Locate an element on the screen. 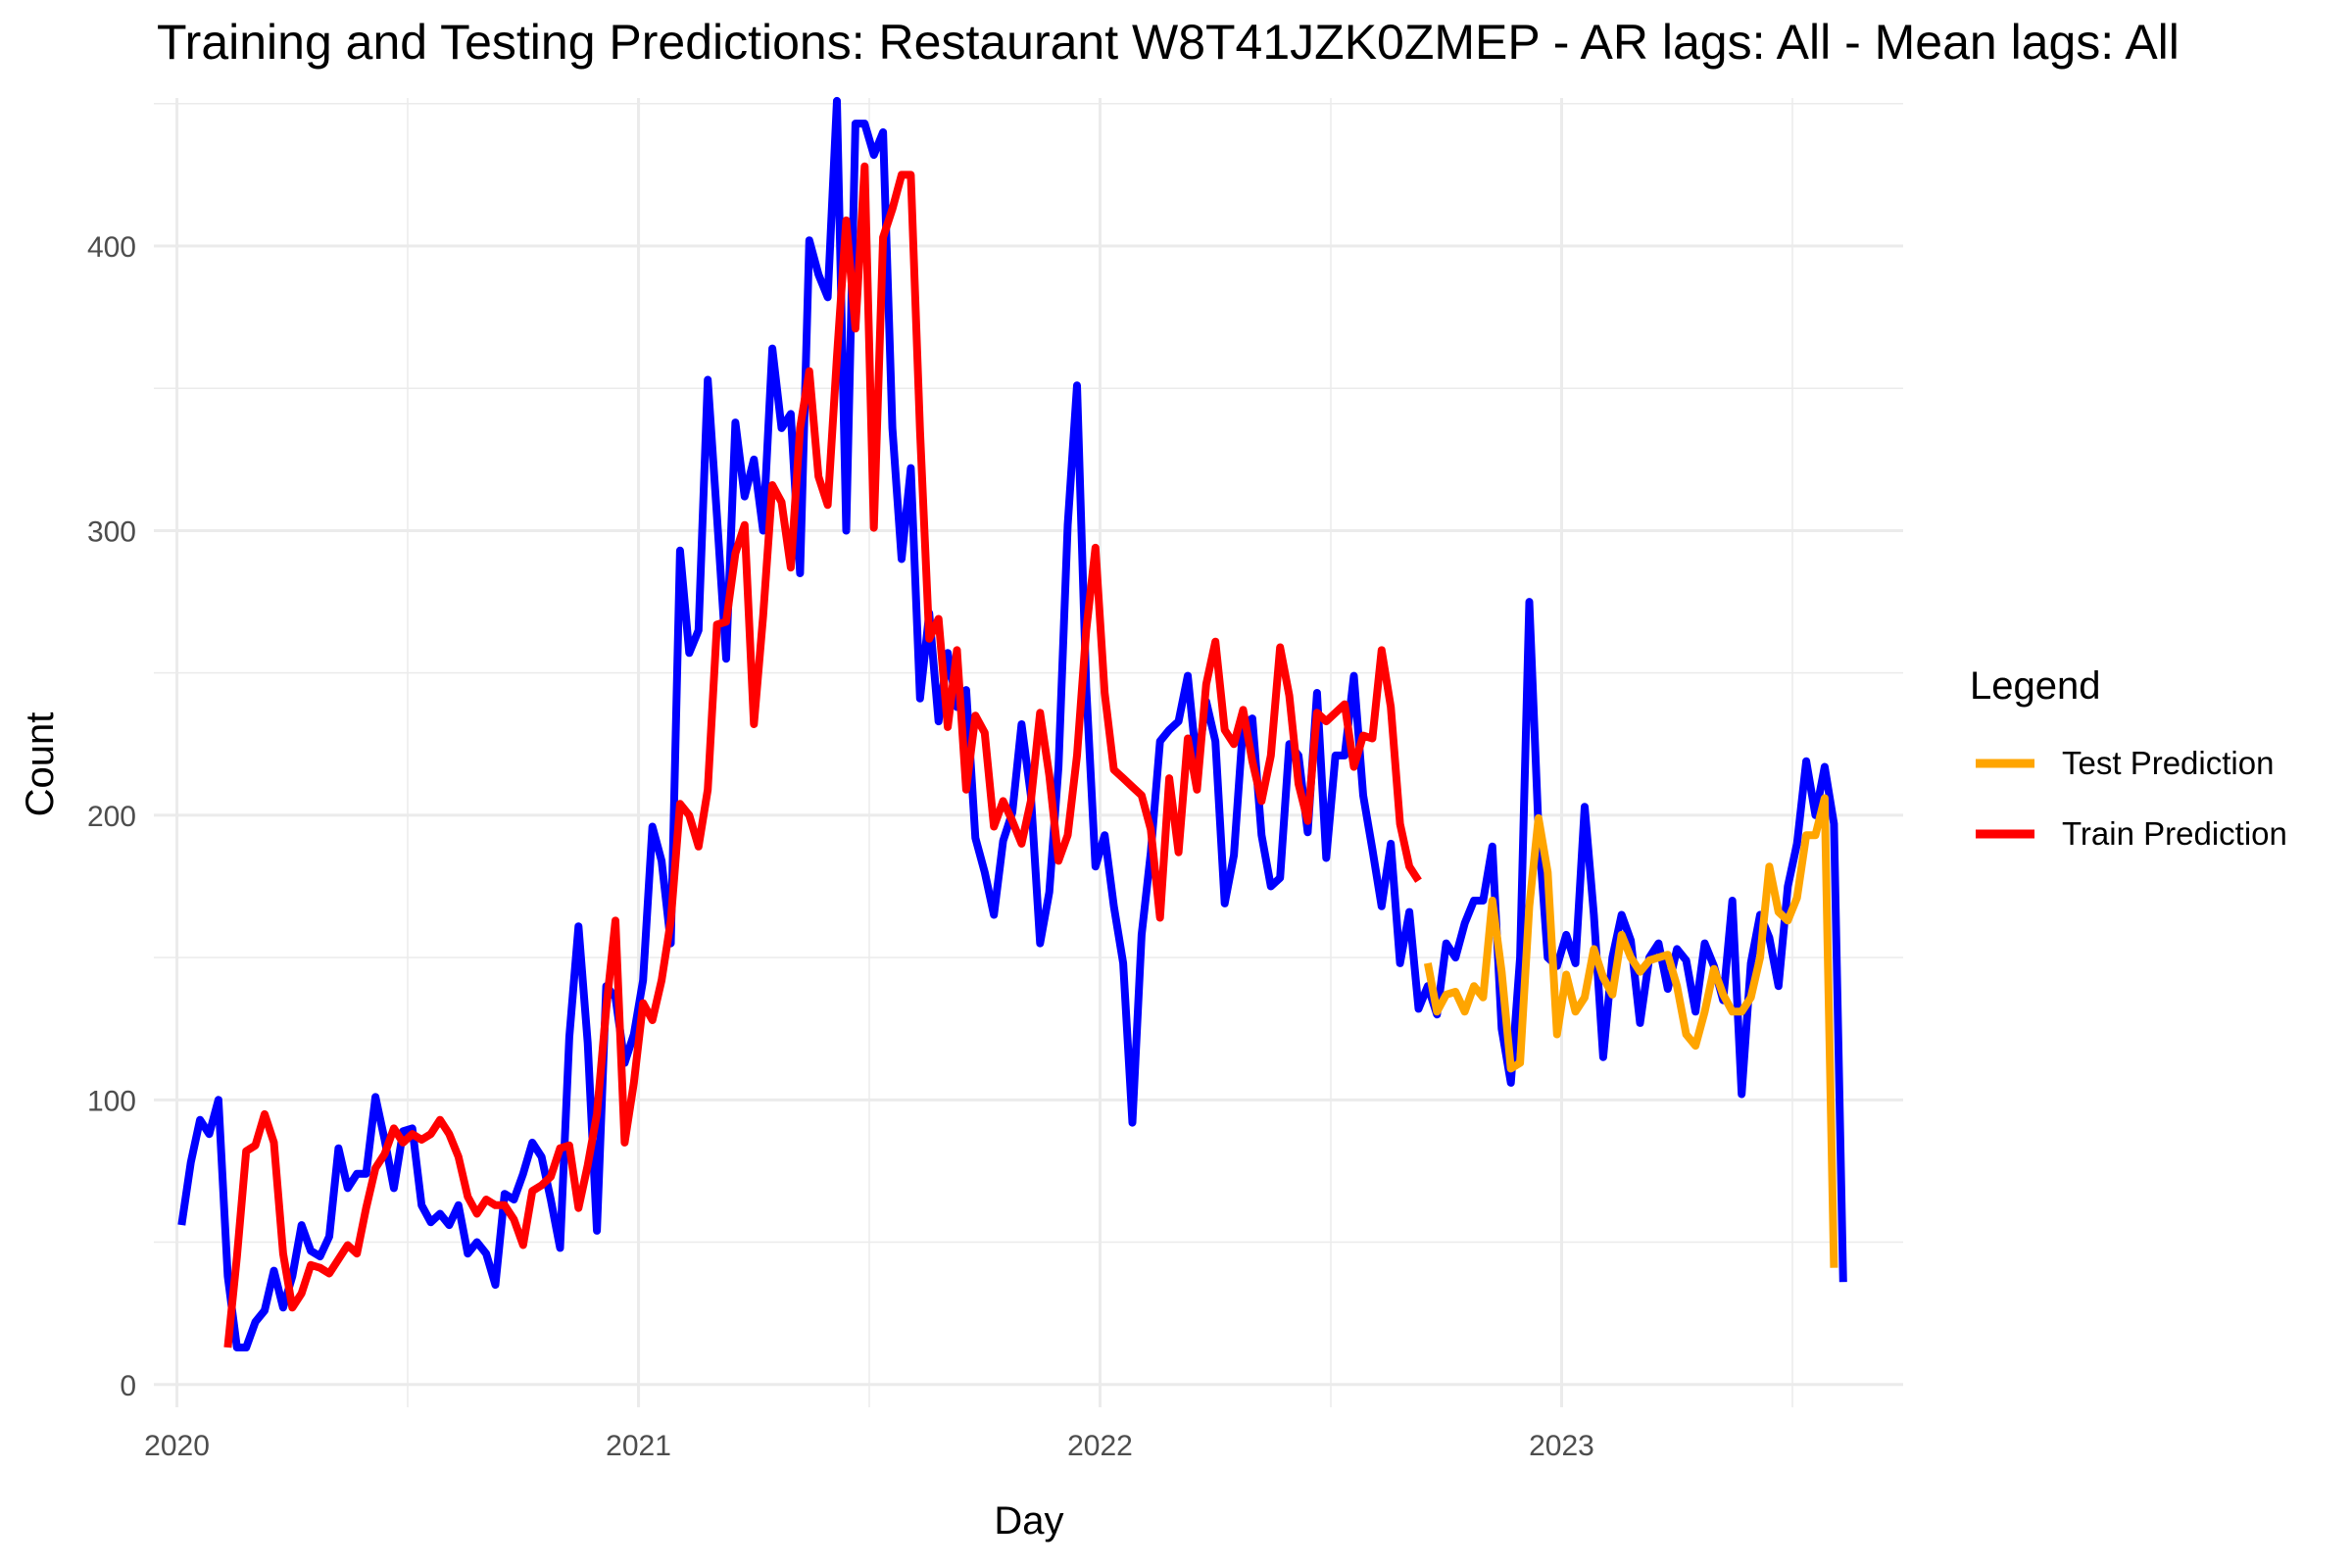 The height and width of the screenshot is (1568, 2352). x-tick-label: 2021 is located at coordinates (638, 1446).